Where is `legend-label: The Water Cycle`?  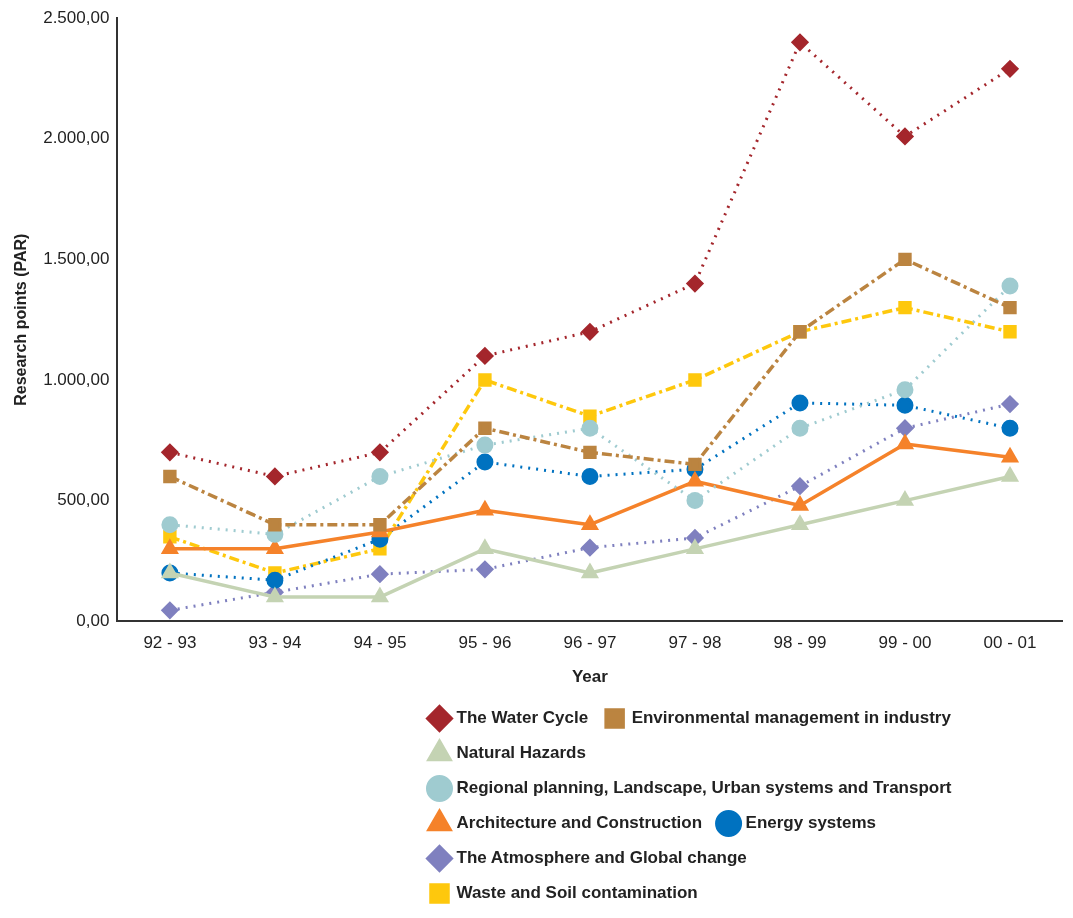 legend-label: The Water Cycle is located at coordinates (522, 718).